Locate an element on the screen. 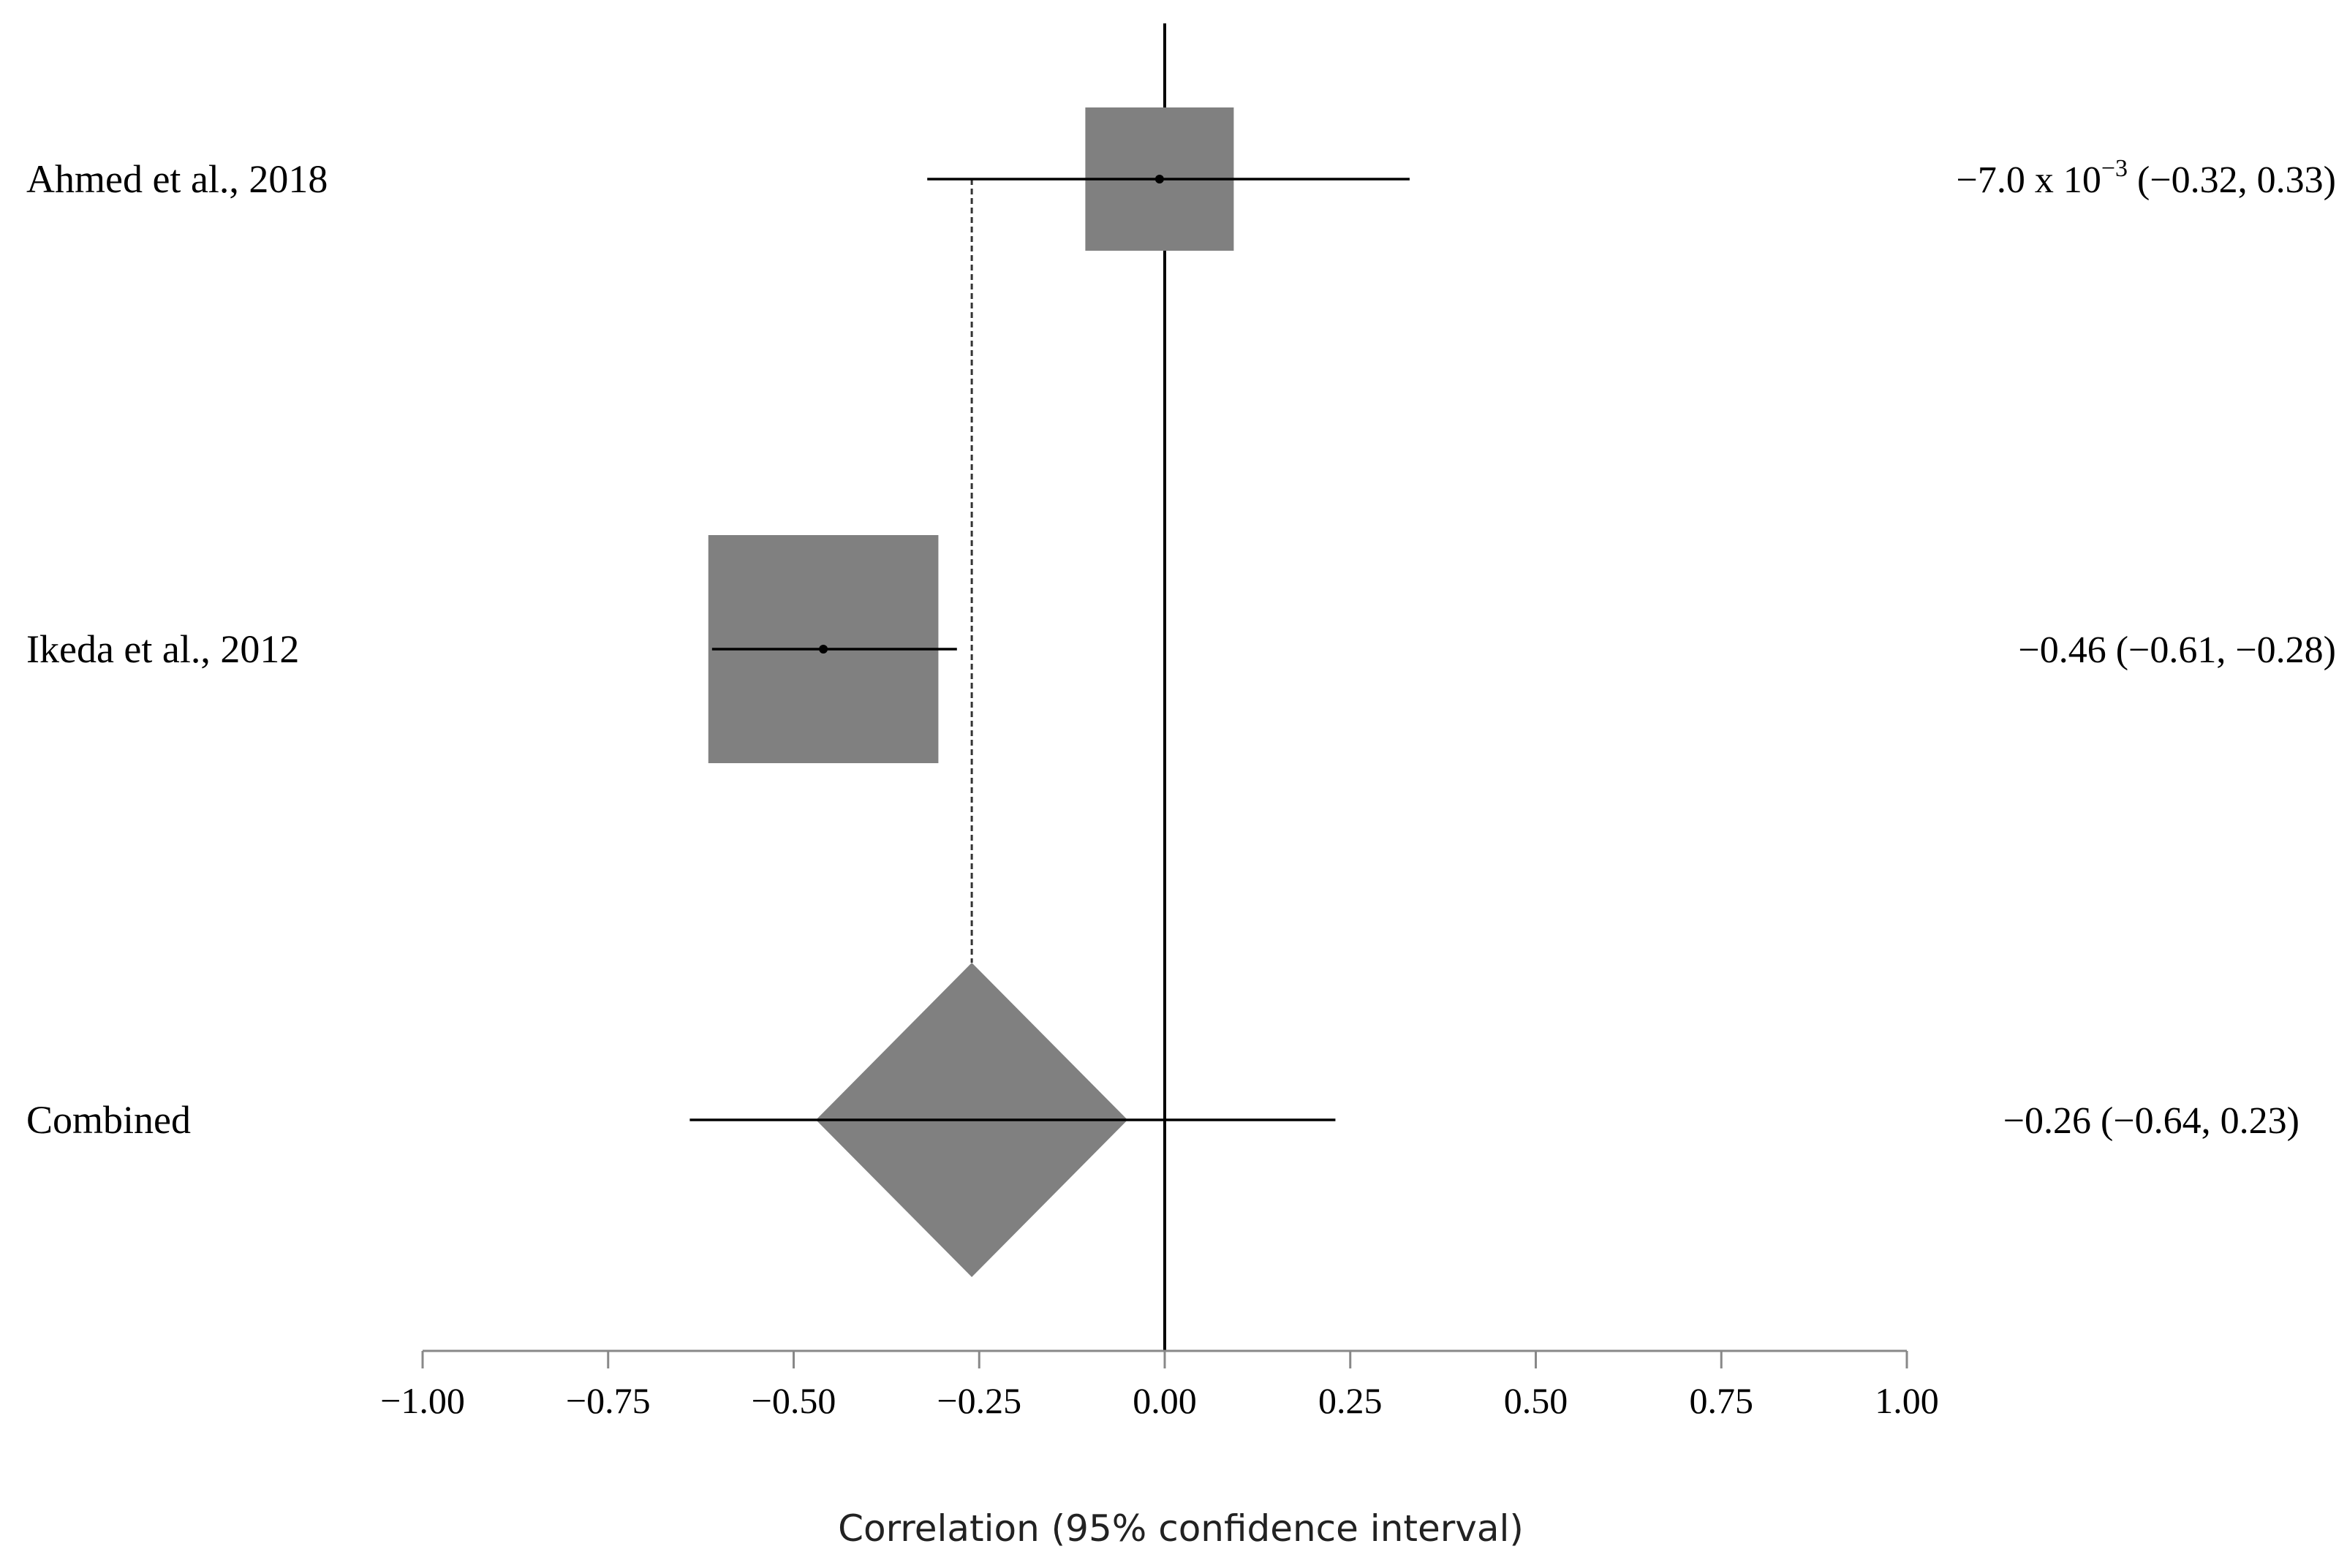 The width and height of the screenshot is (2347, 1568). study-estimate-exp-0: −3 is located at coordinates (2114, 168).